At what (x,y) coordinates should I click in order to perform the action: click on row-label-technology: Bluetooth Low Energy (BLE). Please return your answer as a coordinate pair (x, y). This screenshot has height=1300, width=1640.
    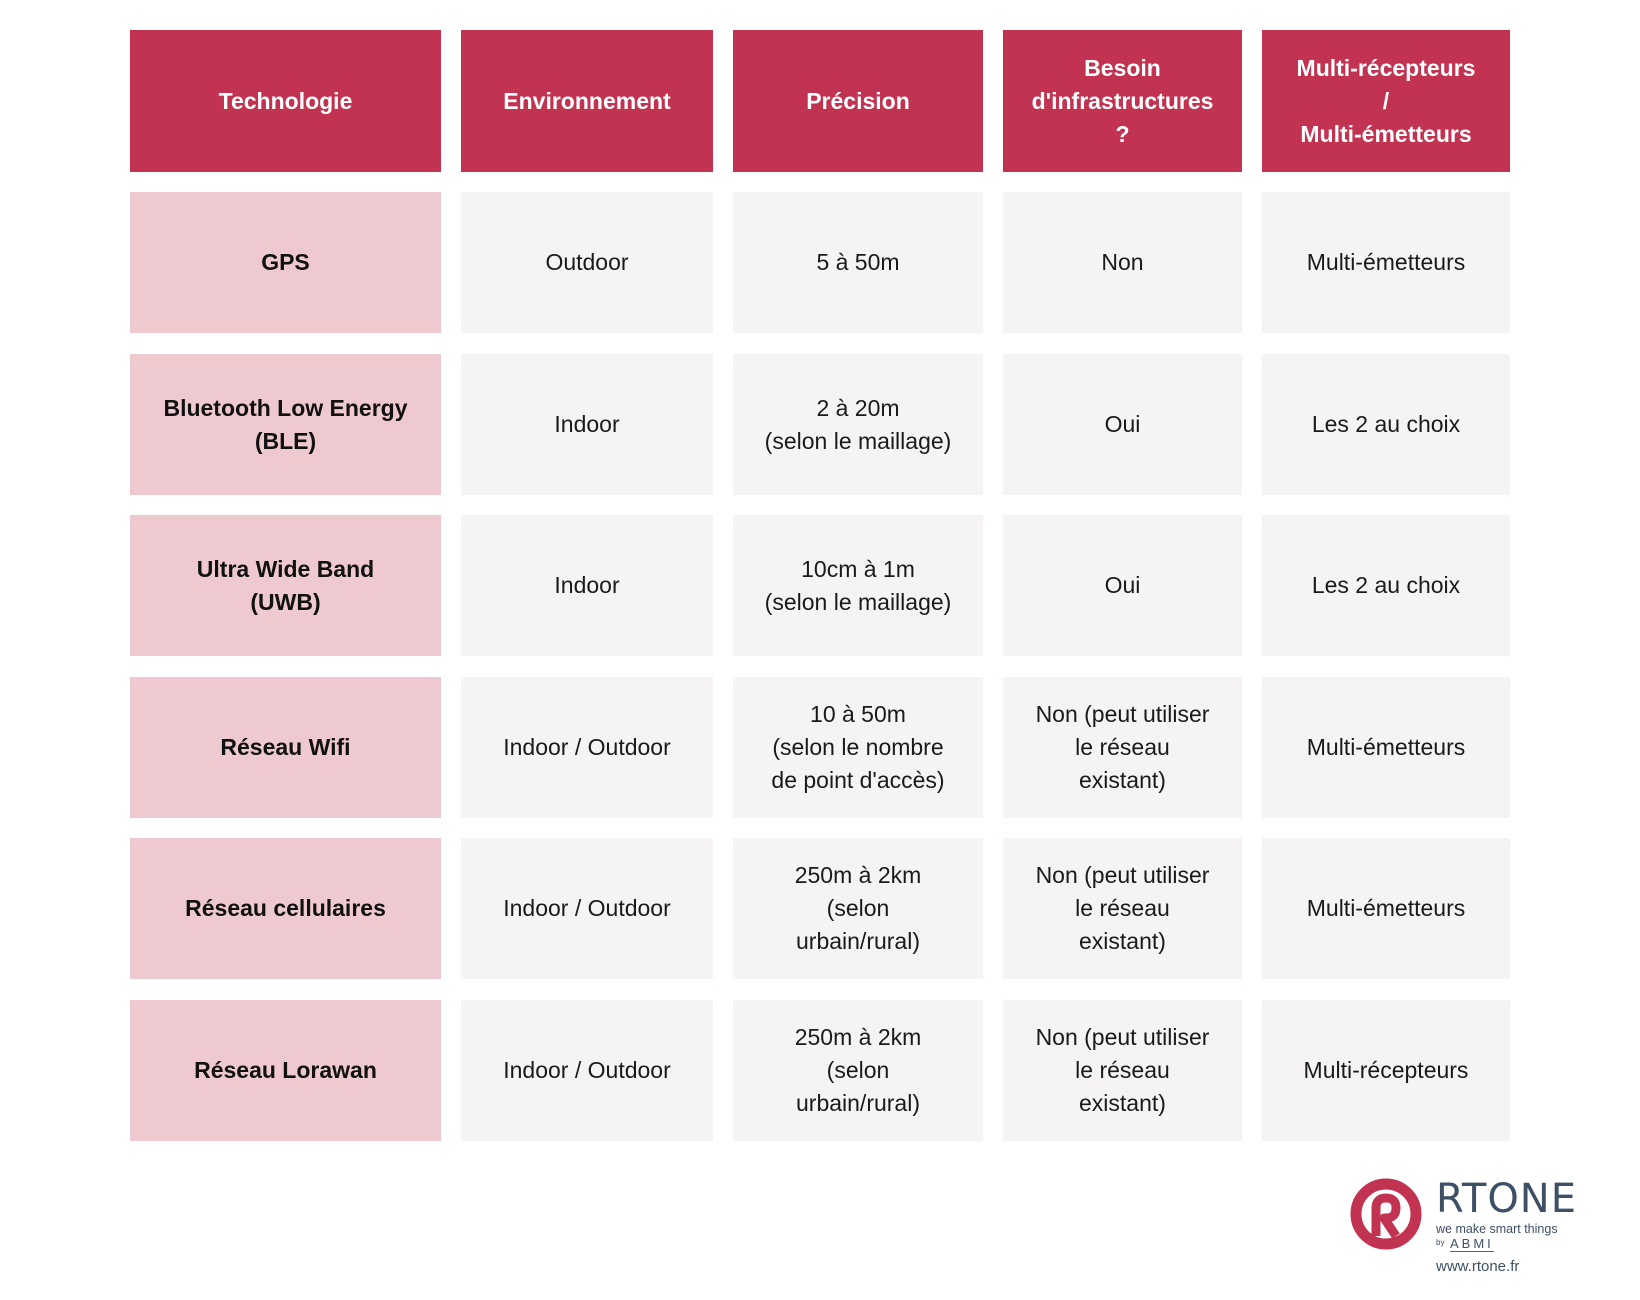
    Looking at the image, I should click on (285, 424).